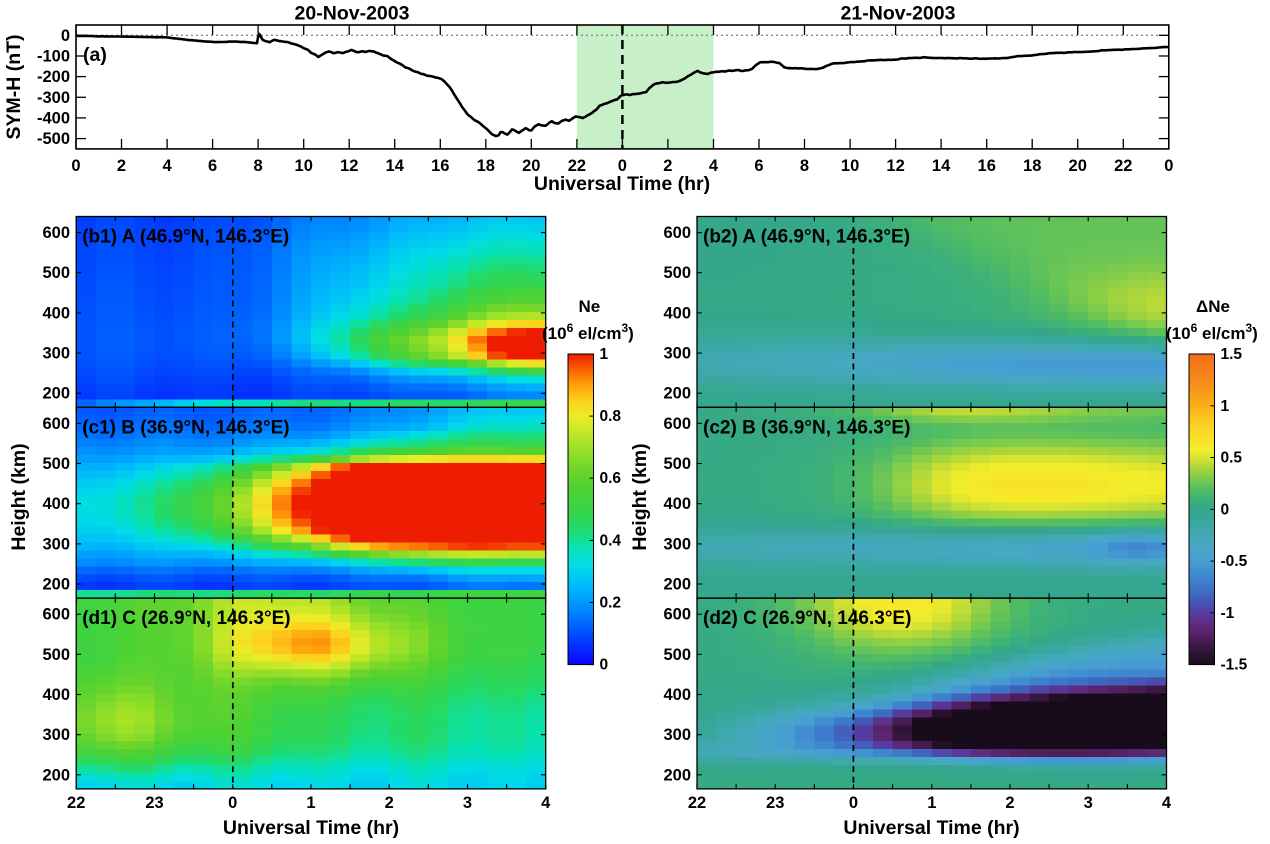 This screenshot has width=1270, height=844. Describe the element at coordinates (14, 86) in the screenshot. I see `svg-text: SYM-H (nT)` at that location.